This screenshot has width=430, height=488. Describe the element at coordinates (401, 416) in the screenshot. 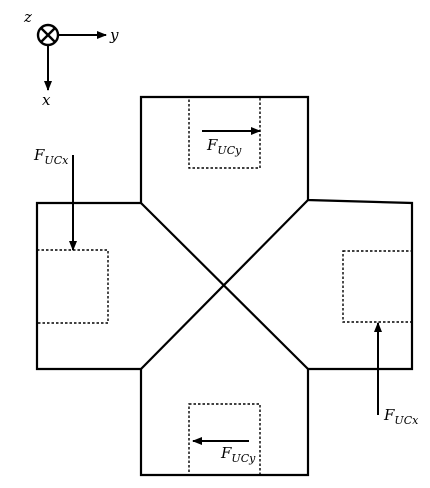

I see `force-label-right: FUCx` at that location.